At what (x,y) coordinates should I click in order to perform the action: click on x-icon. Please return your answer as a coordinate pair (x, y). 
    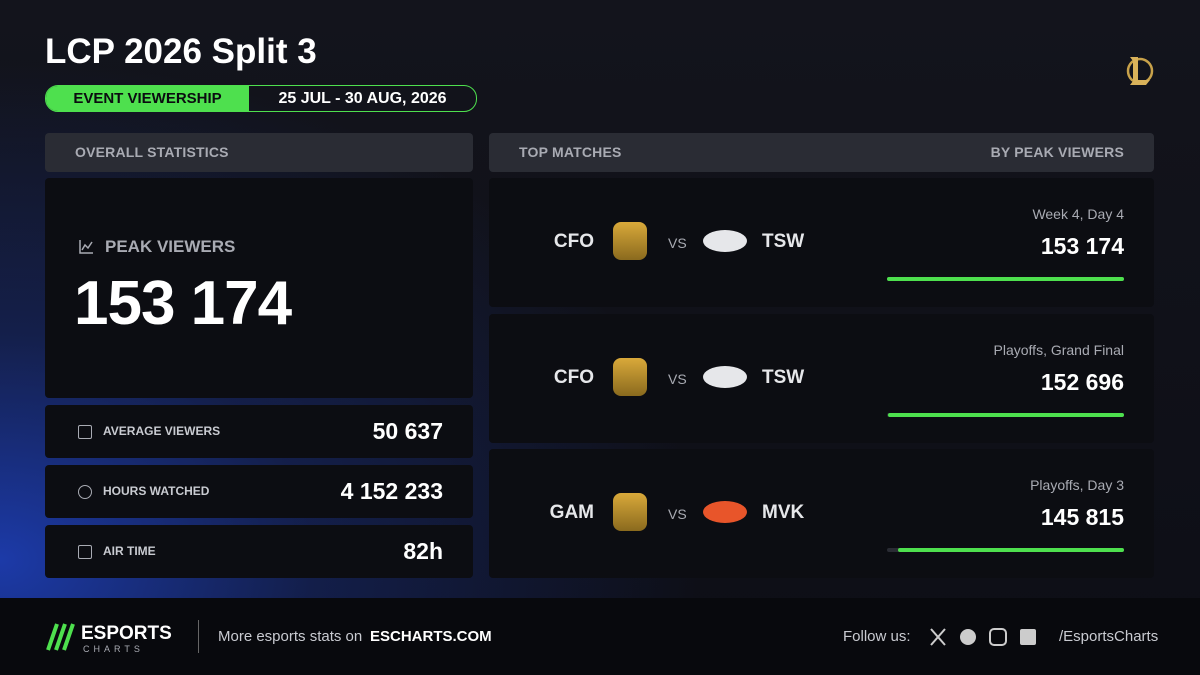
    Looking at the image, I should click on (938, 637).